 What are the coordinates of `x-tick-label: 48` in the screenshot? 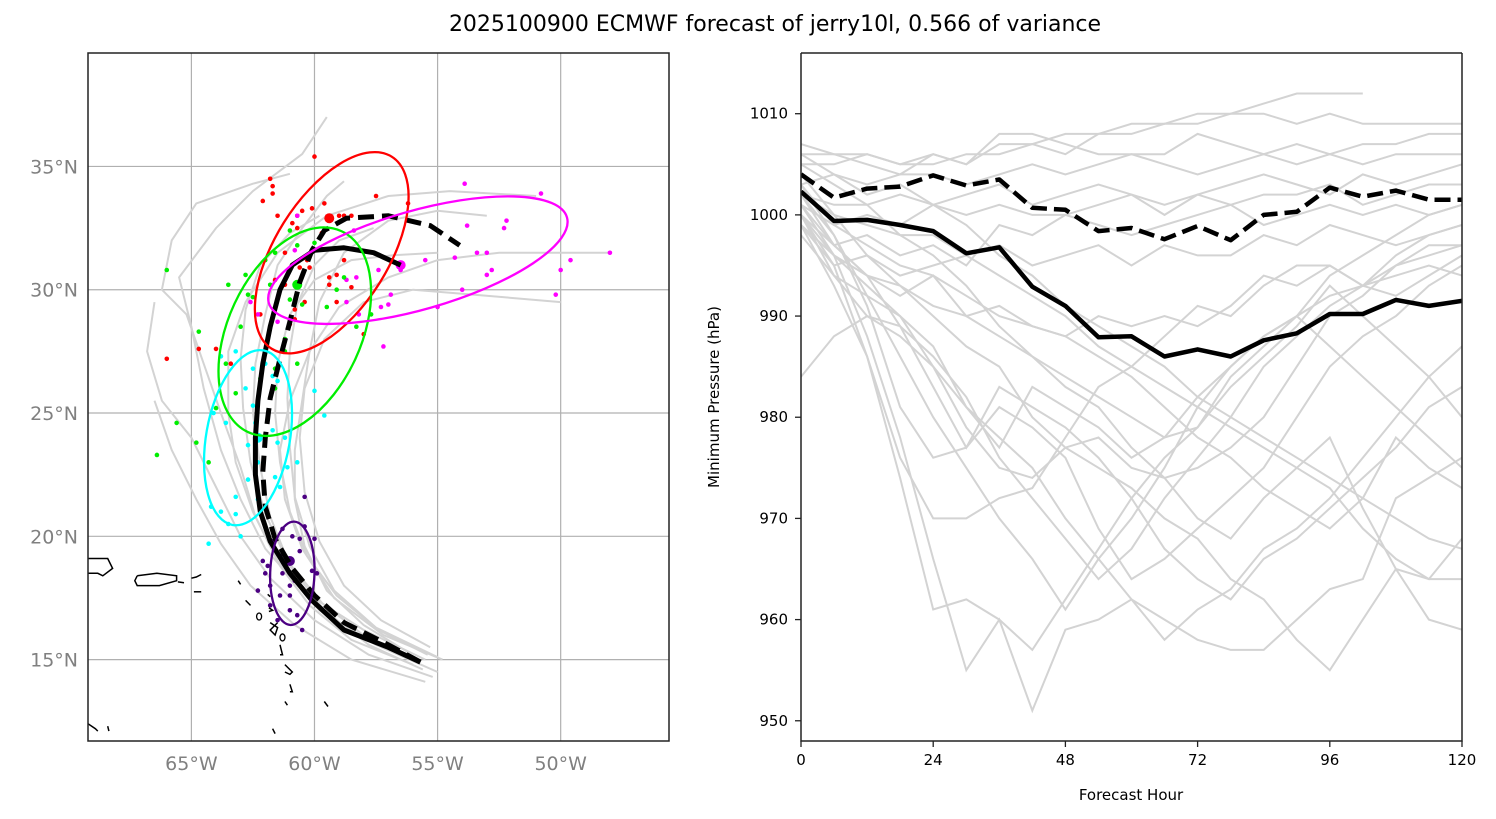 It's located at (1065, 760).